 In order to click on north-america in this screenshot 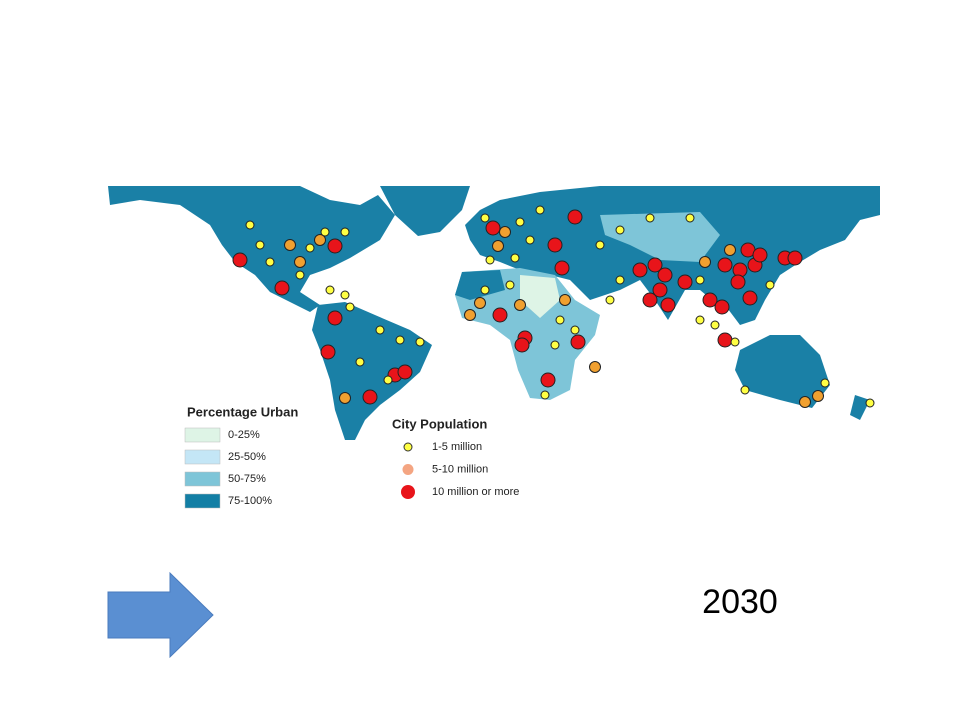, I will do `click(251, 249)`.